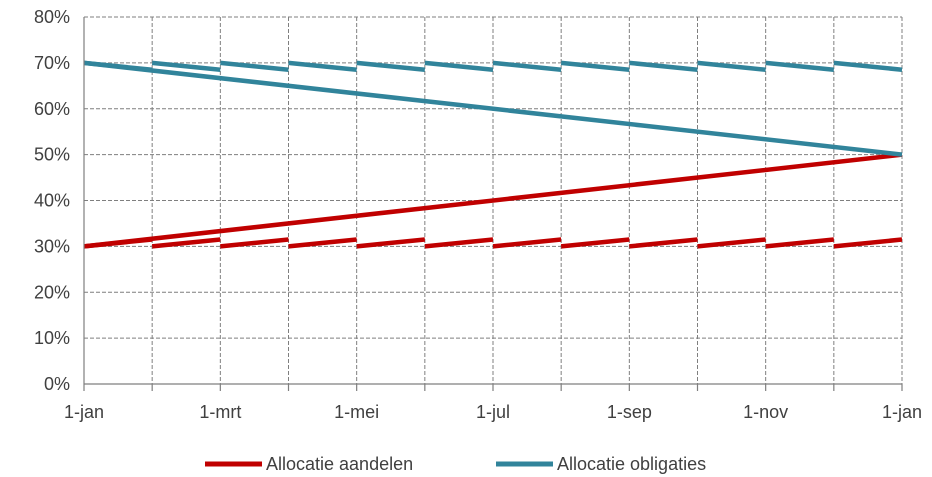 The width and height of the screenshot is (932, 477). What do you see at coordinates (339, 464) in the screenshot?
I see `legend-label-aandelen: Allocatie aandelen` at bounding box center [339, 464].